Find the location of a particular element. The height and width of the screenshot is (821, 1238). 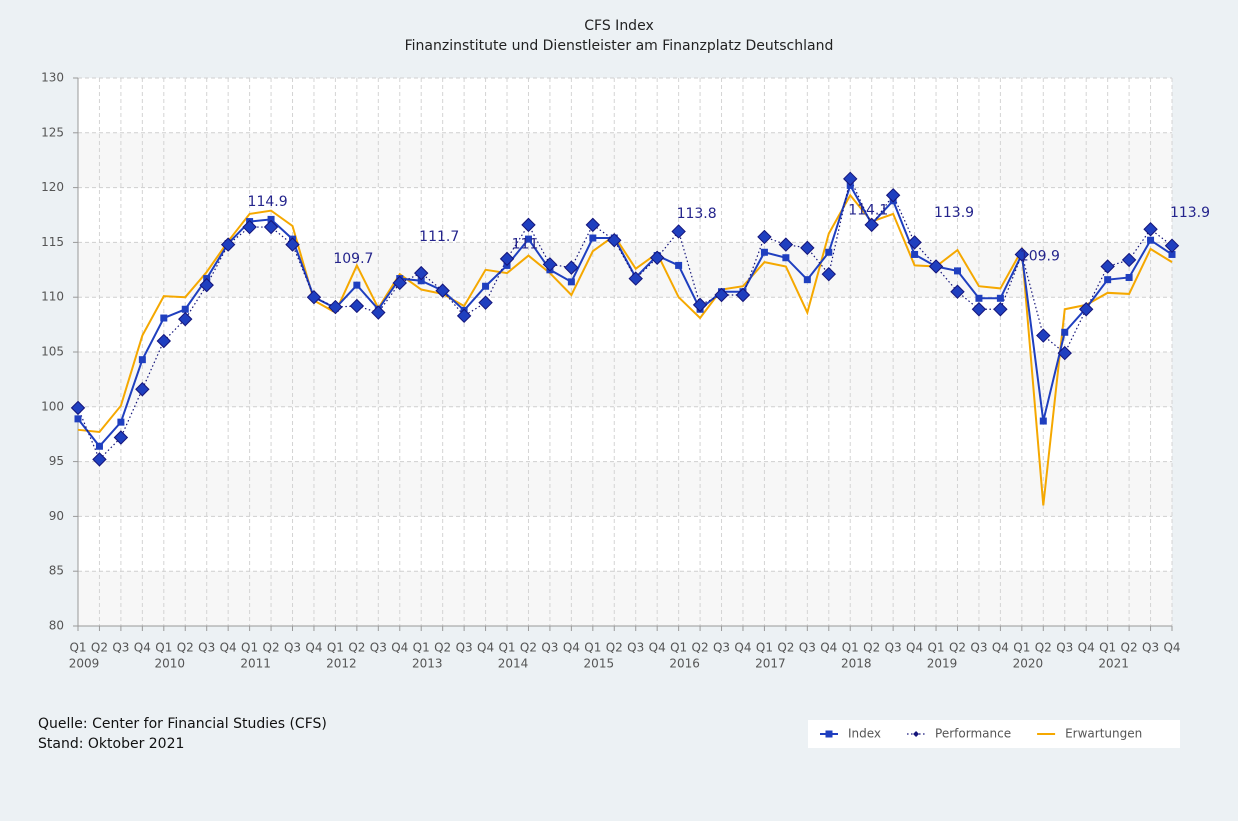

year-label: 2020 is located at coordinates (1028, 664).